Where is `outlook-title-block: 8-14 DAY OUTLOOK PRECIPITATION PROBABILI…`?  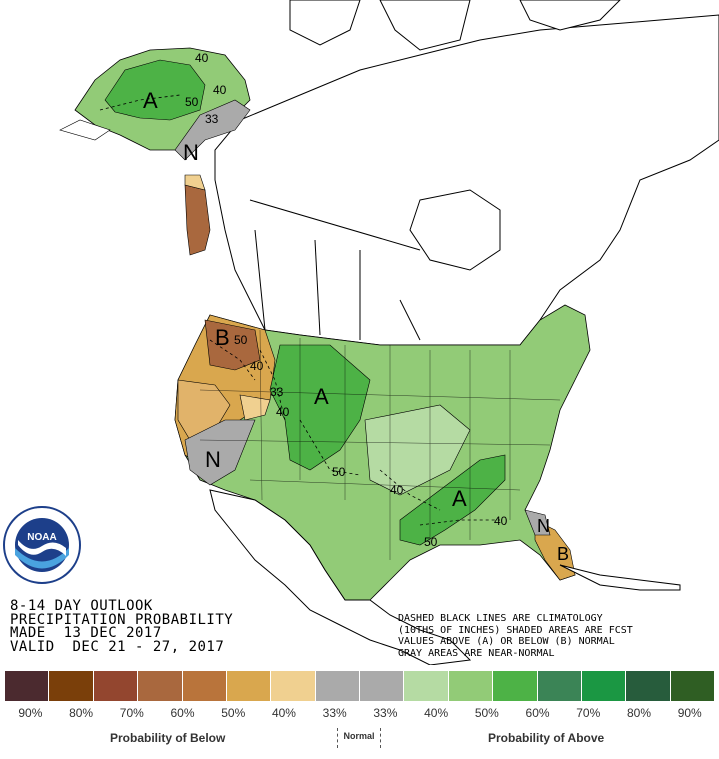 outlook-title-block: 8-14 DAY OUTLOOK PRECIPITATION PROBABILI… is located at coordinates (122, 626).